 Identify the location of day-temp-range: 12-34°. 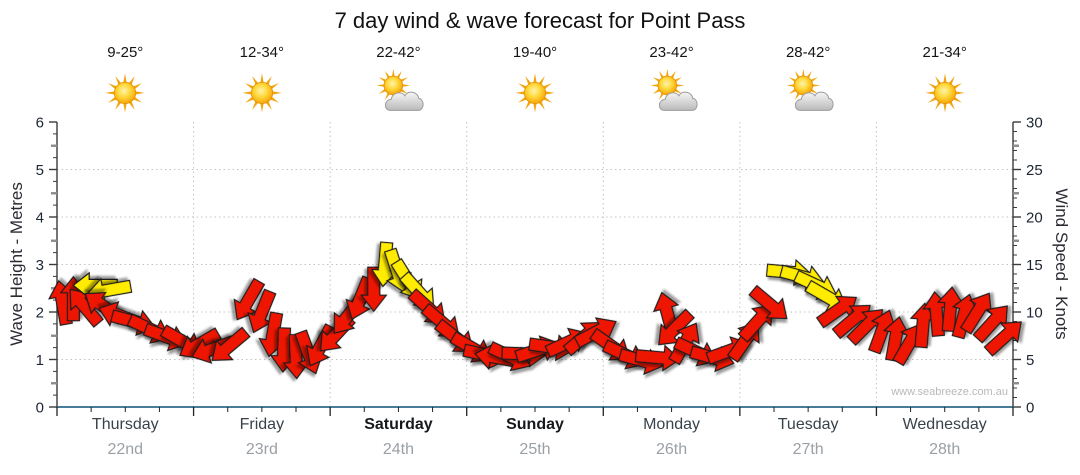
(262, 52).